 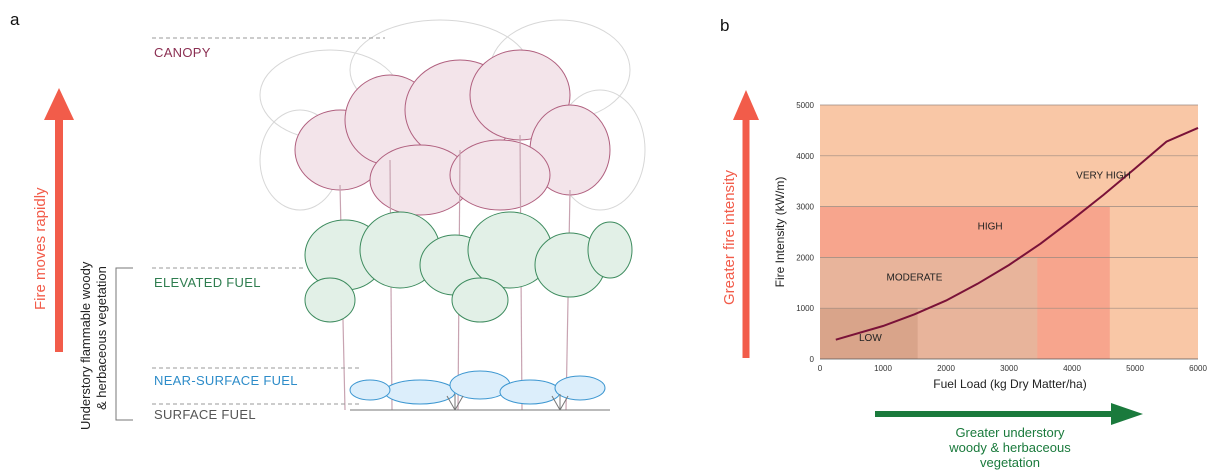 I want to click on x-tick-2000: 2000, so click(x=946, y=368).